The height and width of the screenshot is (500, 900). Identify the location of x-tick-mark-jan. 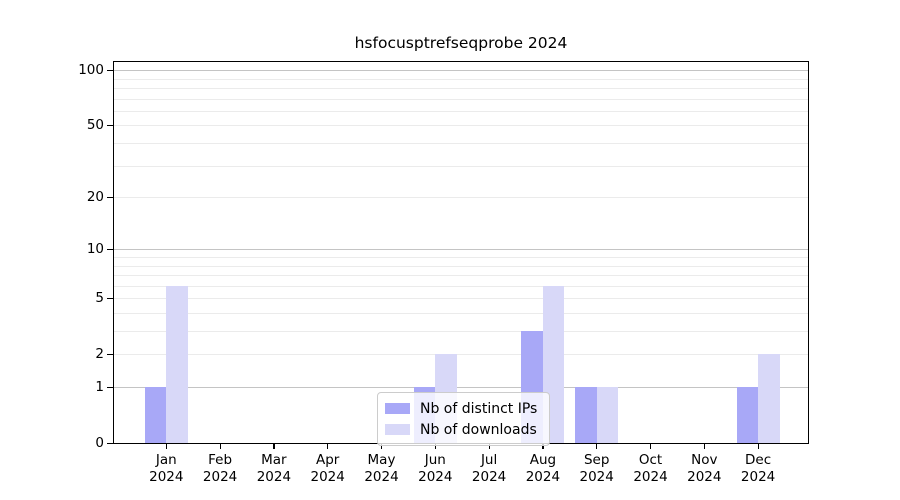
(166, 446).